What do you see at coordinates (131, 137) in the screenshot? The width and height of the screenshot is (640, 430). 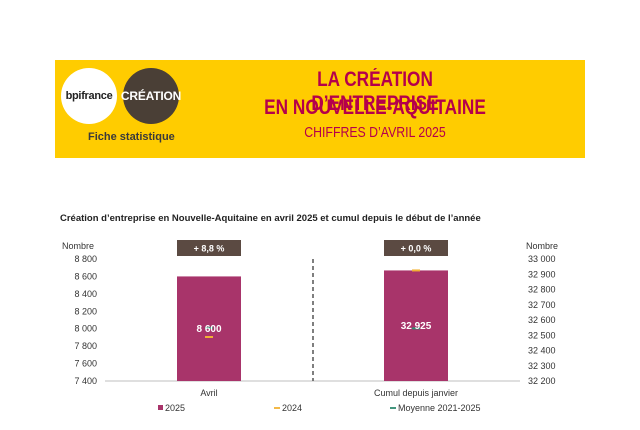 I see `fiche-label: Fiche statistique` at bounding box center [131, 137].